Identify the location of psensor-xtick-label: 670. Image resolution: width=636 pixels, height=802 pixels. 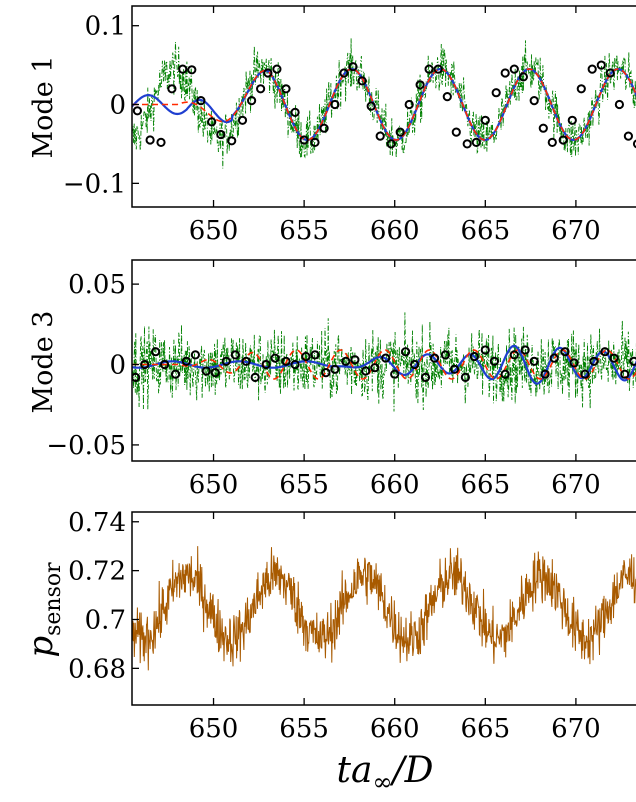
(576, 729).